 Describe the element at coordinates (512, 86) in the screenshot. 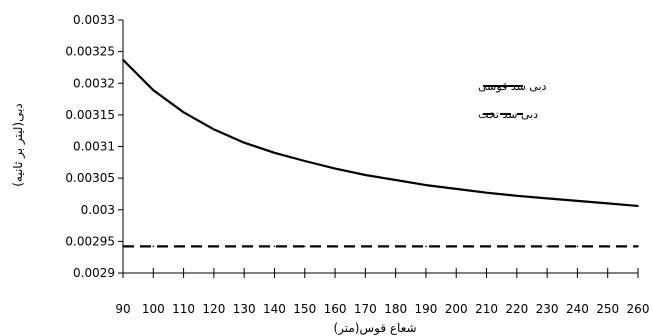

I see `legend-label-arch: دبی سد قوسی` at that location.